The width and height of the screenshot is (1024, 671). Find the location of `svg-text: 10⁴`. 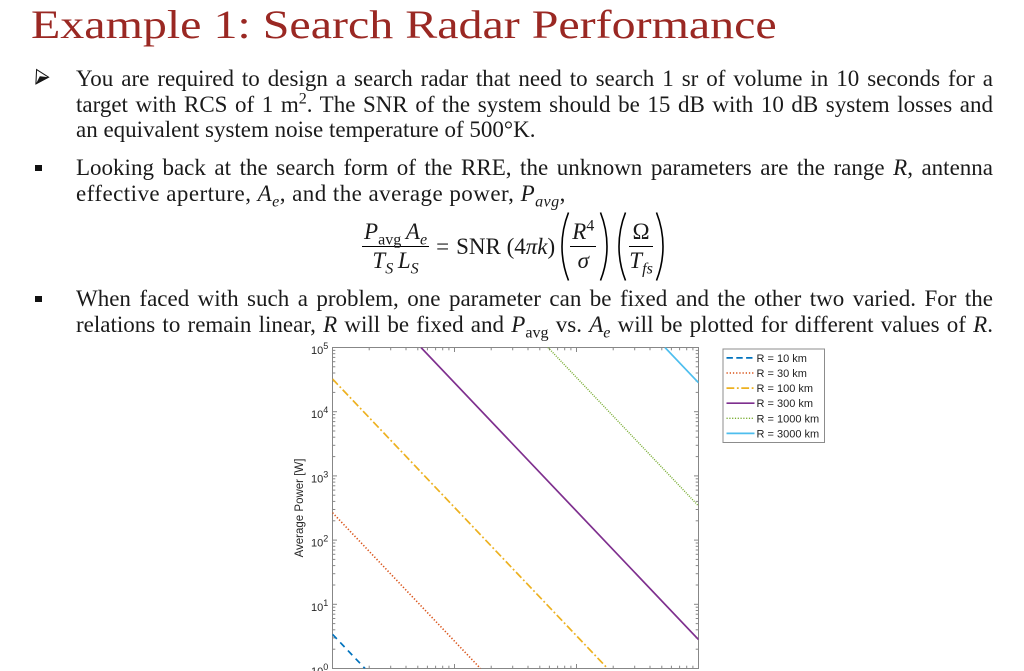

svg-text: 10⁴ is located at coordinates (319, 413).